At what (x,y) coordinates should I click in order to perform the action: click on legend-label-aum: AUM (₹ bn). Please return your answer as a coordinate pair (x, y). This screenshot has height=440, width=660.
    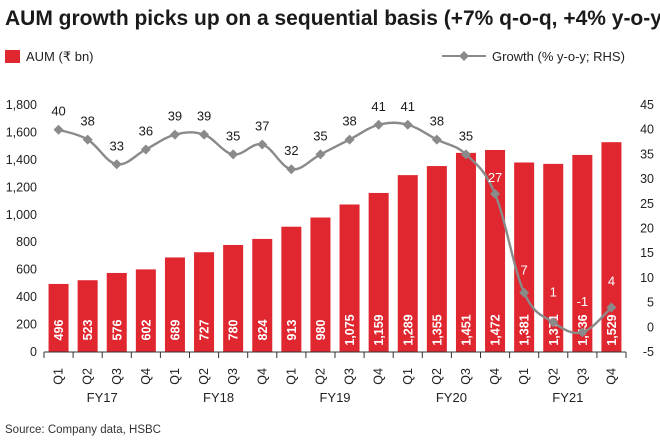
    Looking at the image, I should click on (60, 56).